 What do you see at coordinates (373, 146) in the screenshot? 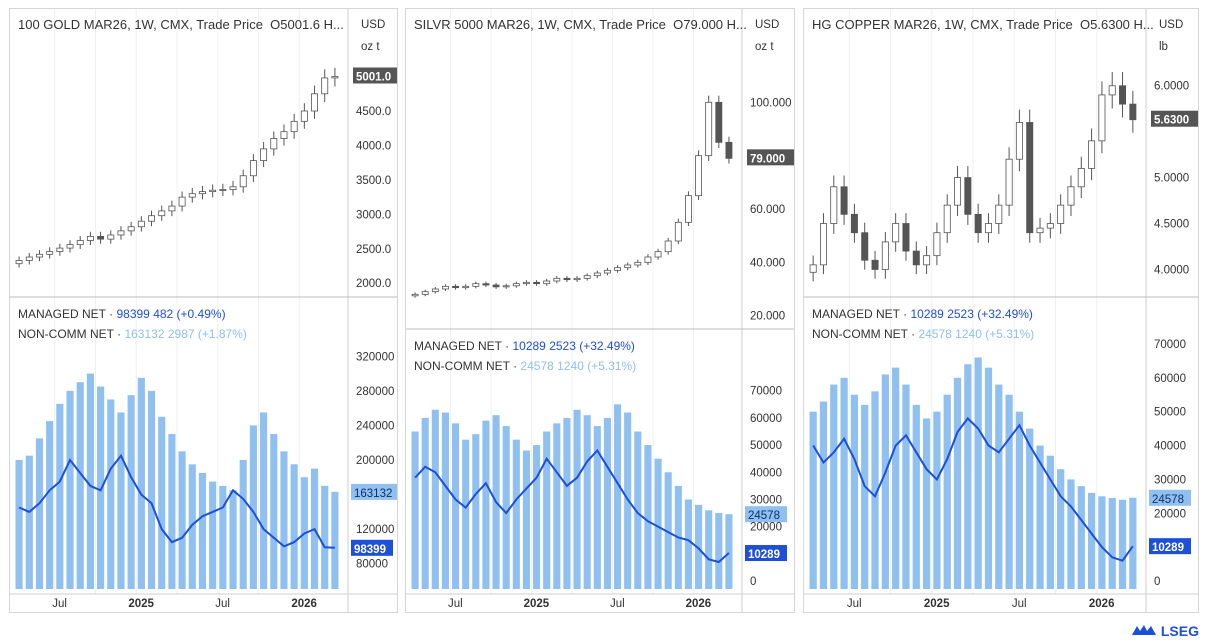
I see `price-tick-label: 4000.0` at bounding box center [373, 146].